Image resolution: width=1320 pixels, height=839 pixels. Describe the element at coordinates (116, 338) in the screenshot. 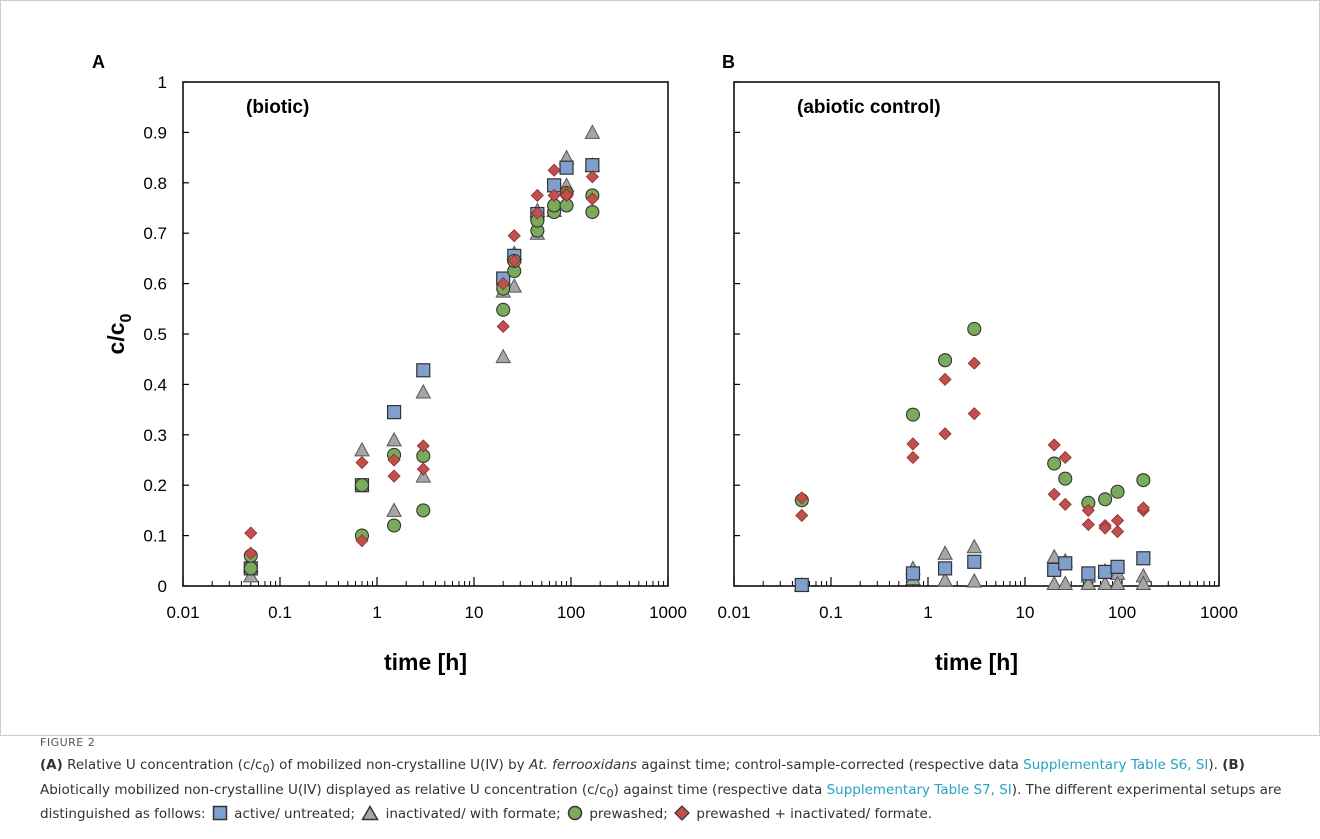

I see `panel-a-y-axis-label-main: c/c` at that location.